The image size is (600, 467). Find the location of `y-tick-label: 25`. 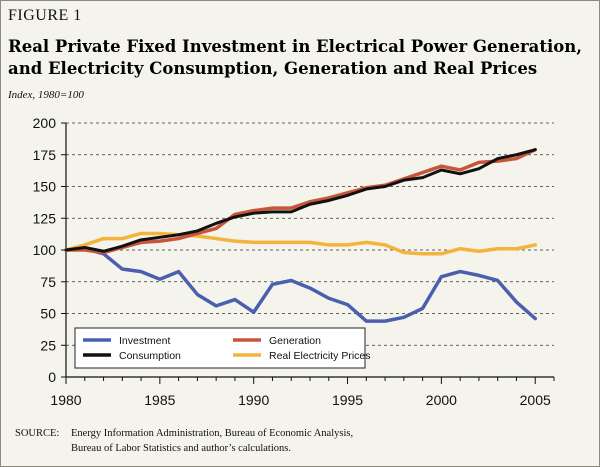

y-tick-label: 25 is located at coordinates (48, 345).